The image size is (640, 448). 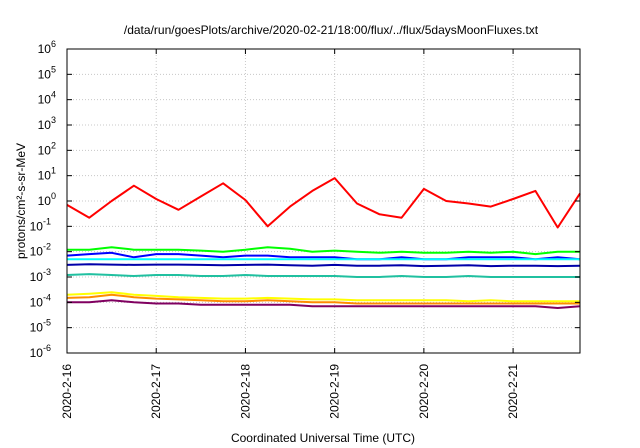 What do you see at coordinates (47, 199) in the screenshot?
I see `y-tick-label: 10⁰` at bounding box center [47, 199].